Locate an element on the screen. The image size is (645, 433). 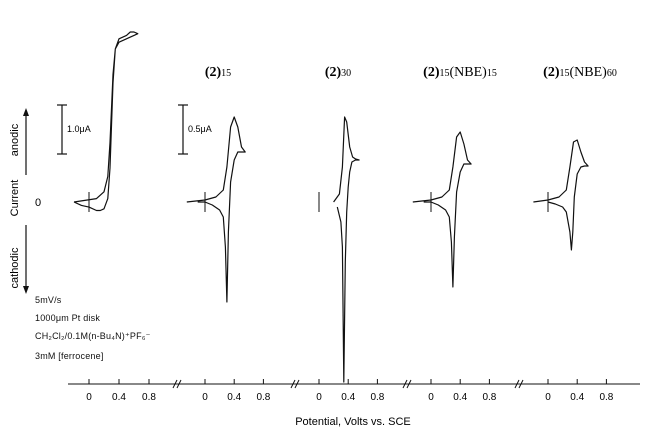
anodic-arrowhead is located at coordinates (26, 112).